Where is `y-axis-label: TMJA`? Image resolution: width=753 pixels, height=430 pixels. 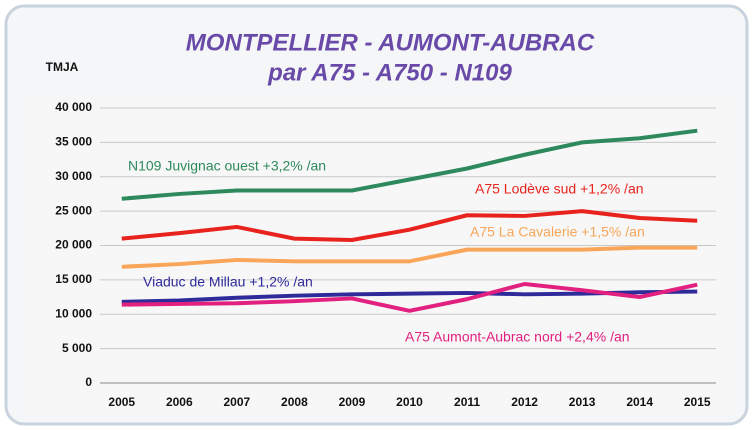 y-axis-label: TMJA is located at coordinates (62, 67).